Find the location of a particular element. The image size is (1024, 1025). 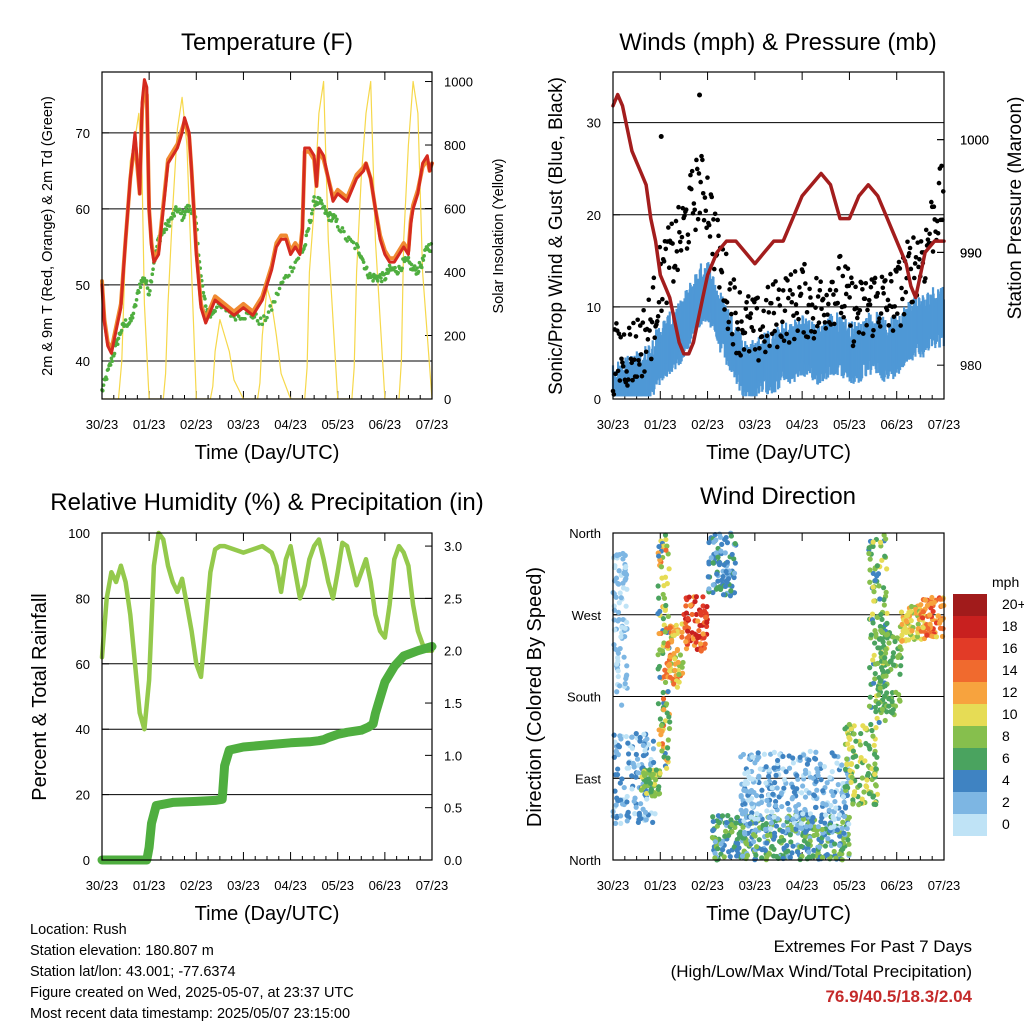

x-tick-label: 30/23 is located at coordinates (102, 885).